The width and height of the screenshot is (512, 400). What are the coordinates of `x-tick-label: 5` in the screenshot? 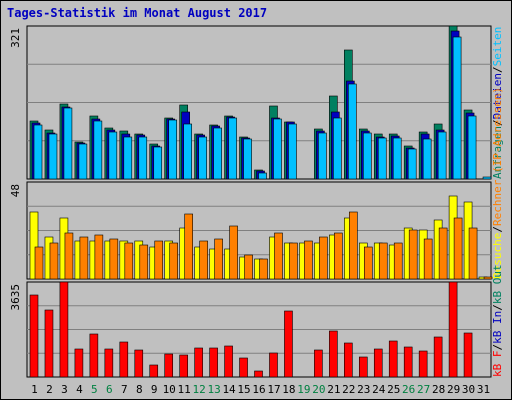 It's located at (94, 389).